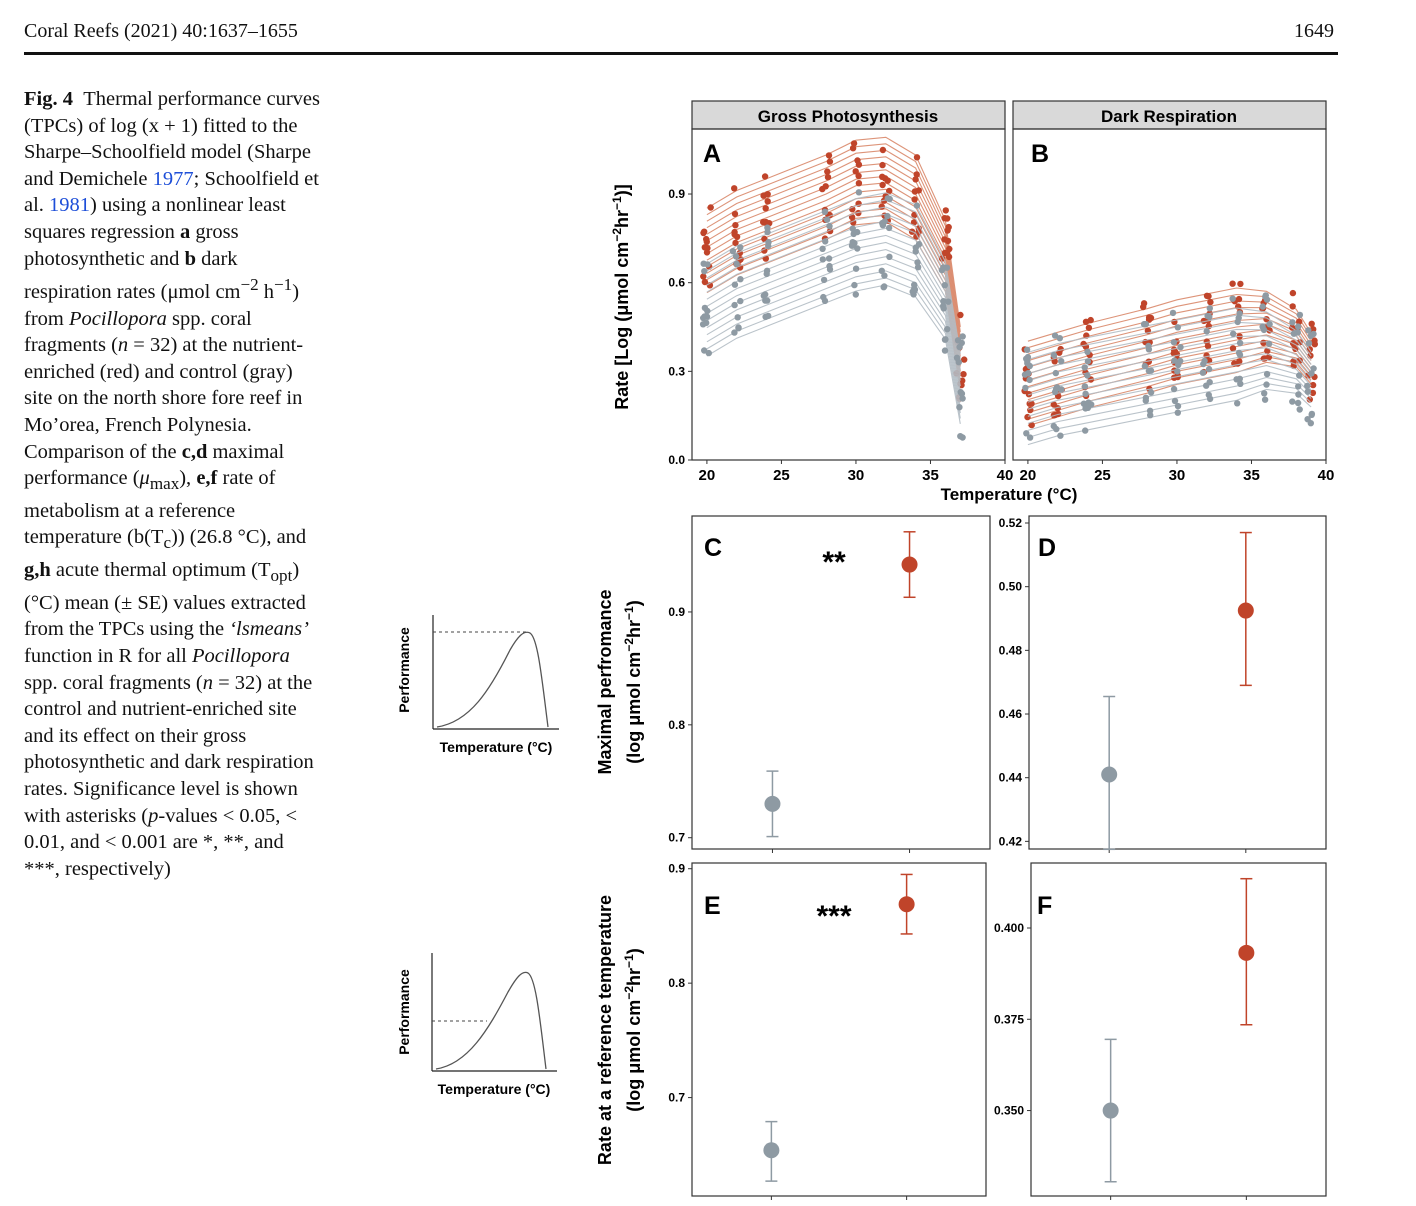 The image size is (1416, 1206). I want to click on journal-citation: Coral Reefs (2021) 40:1637–1655, so click(161, 31).